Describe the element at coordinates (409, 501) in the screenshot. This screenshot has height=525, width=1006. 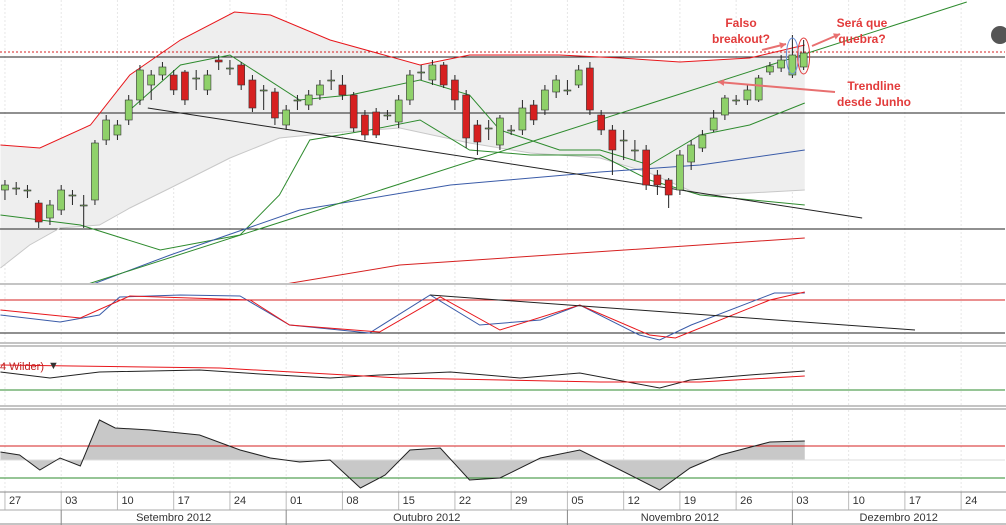
I see `x-tick-label: 15` at that location.